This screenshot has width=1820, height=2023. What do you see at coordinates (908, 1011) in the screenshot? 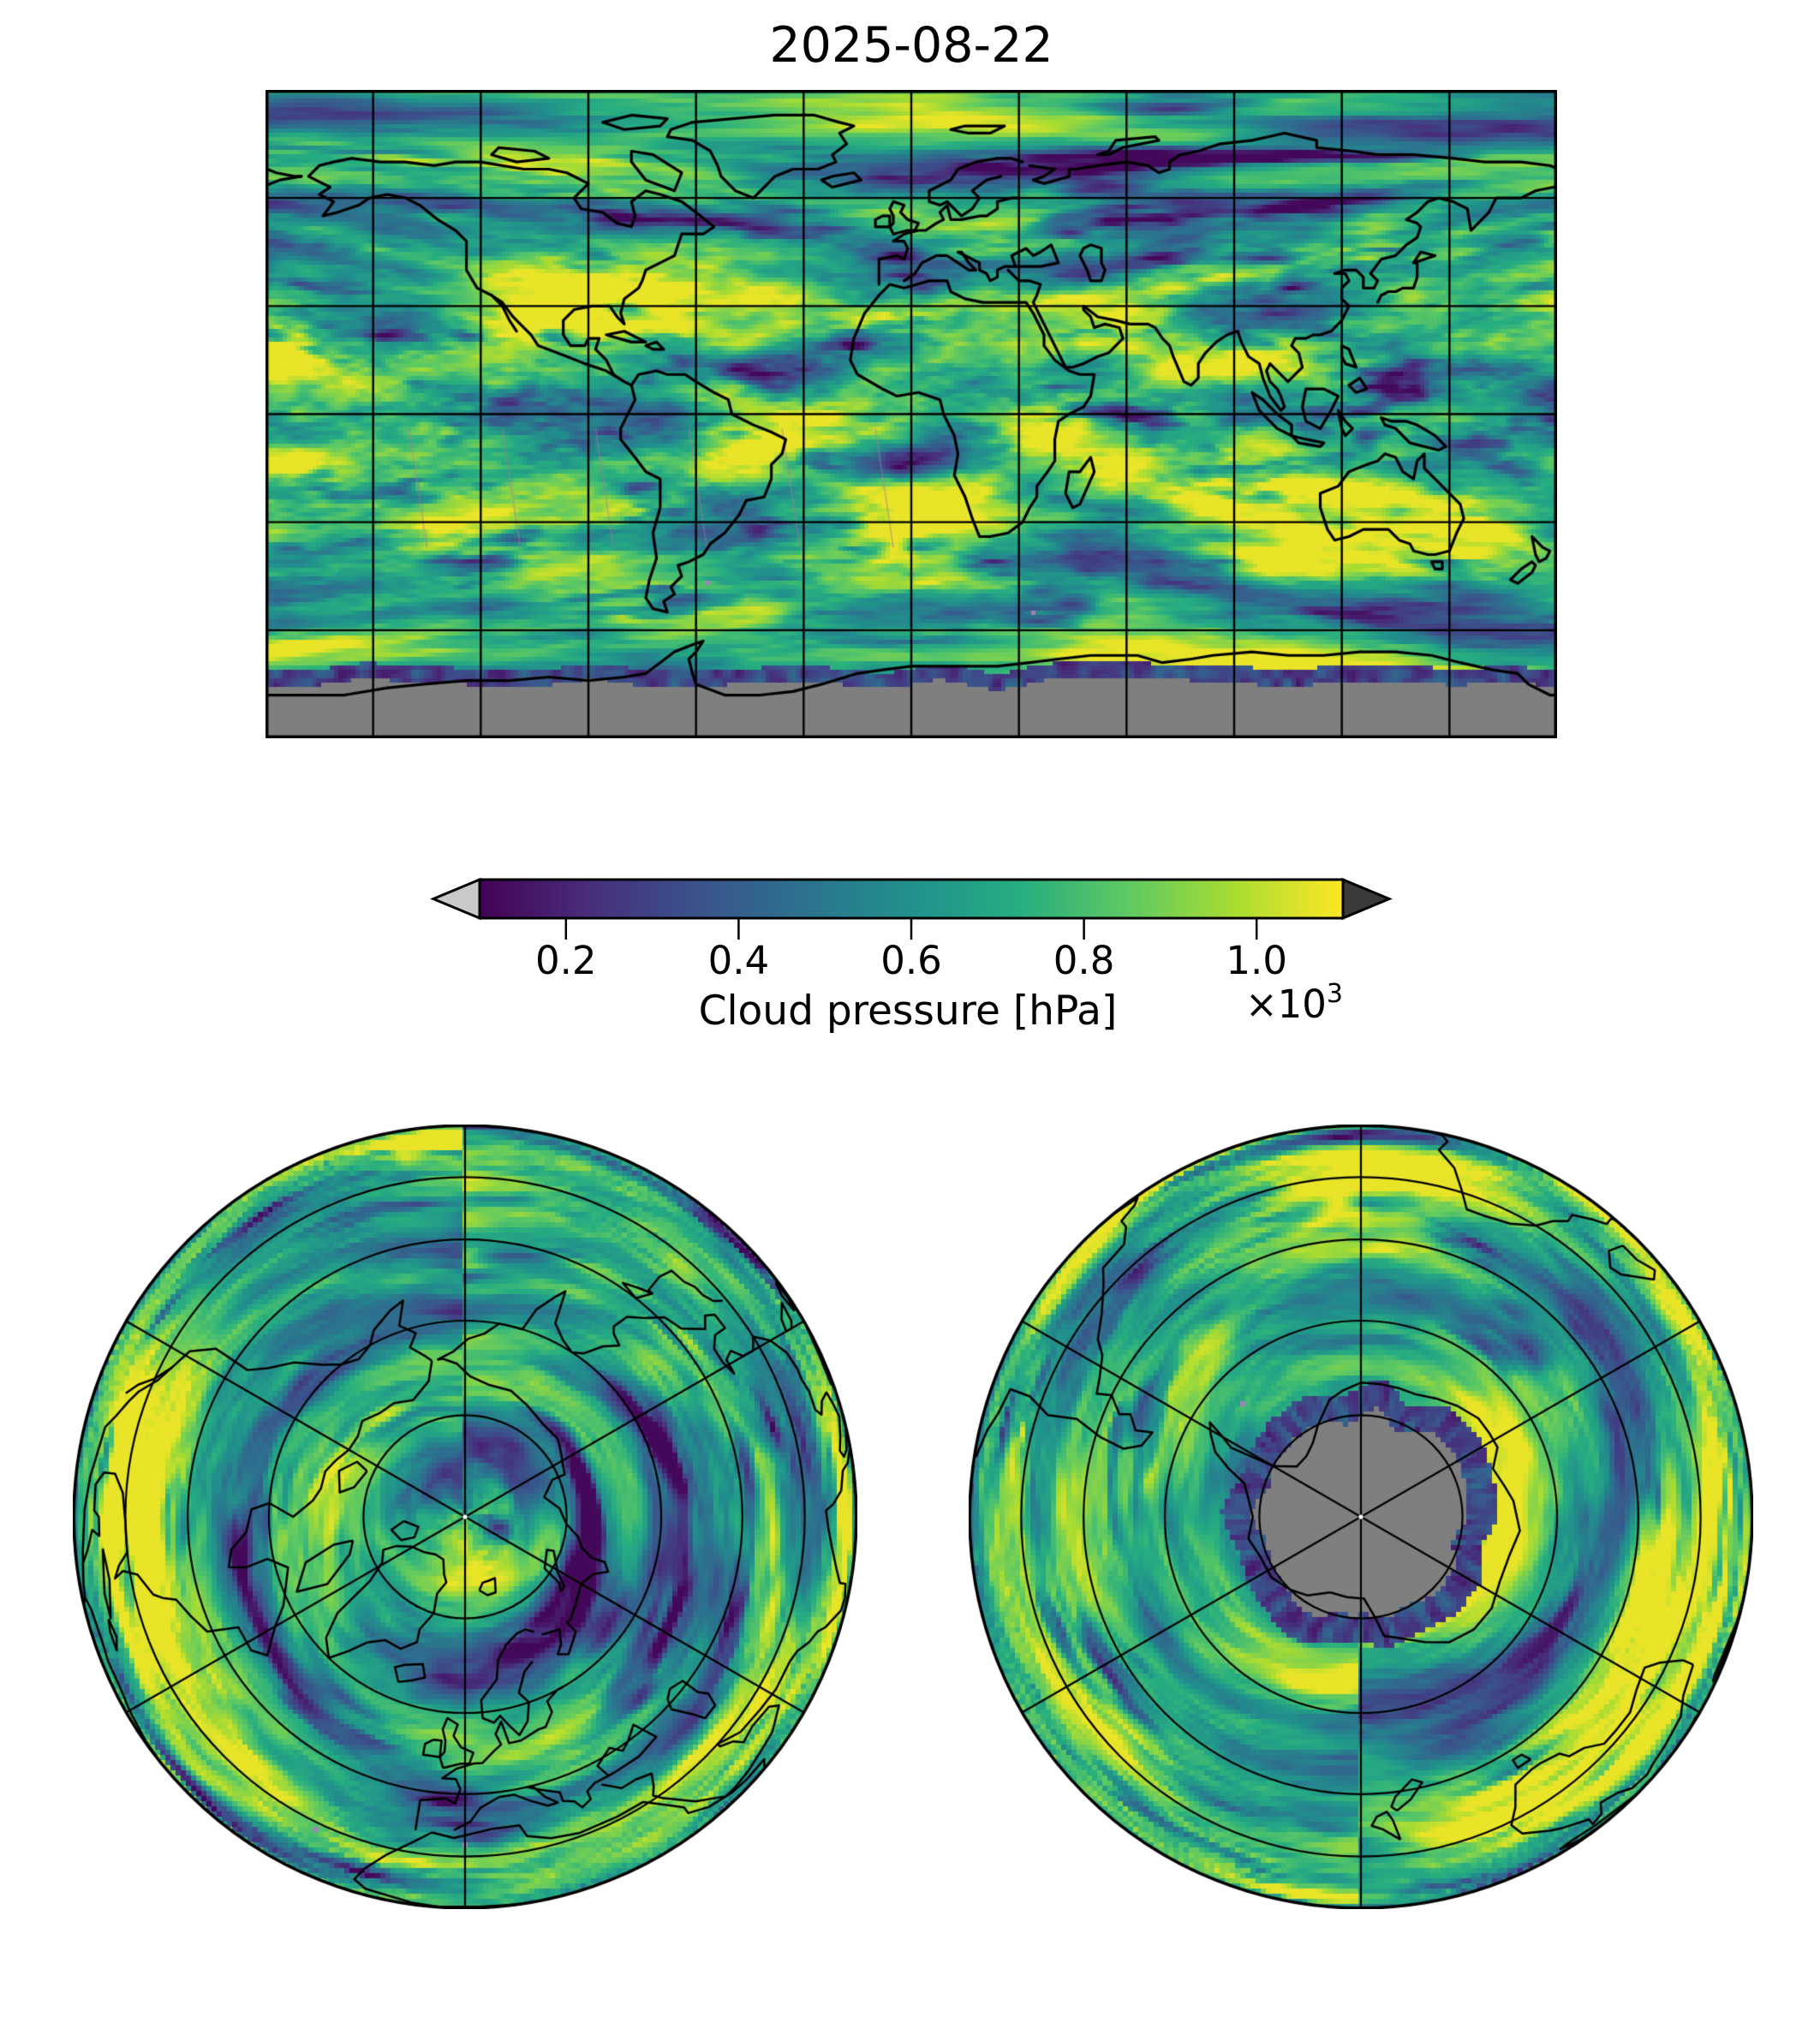
I see `colorbar-axis-label: Cloud pressure [hPa]` at bounding box center [908, 1011].